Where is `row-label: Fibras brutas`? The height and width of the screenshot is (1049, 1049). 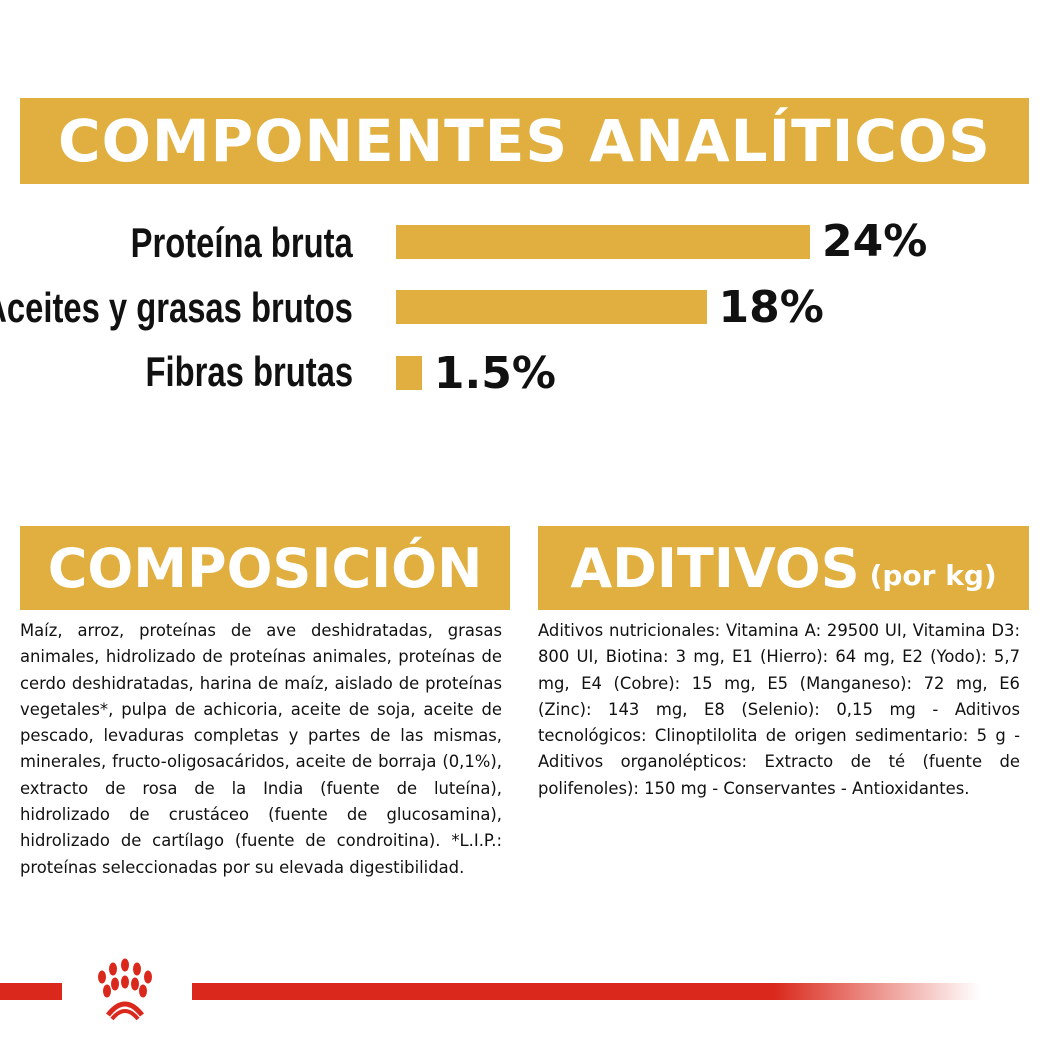 row-label: Fibras brutas is located at coordinates (249, 371).